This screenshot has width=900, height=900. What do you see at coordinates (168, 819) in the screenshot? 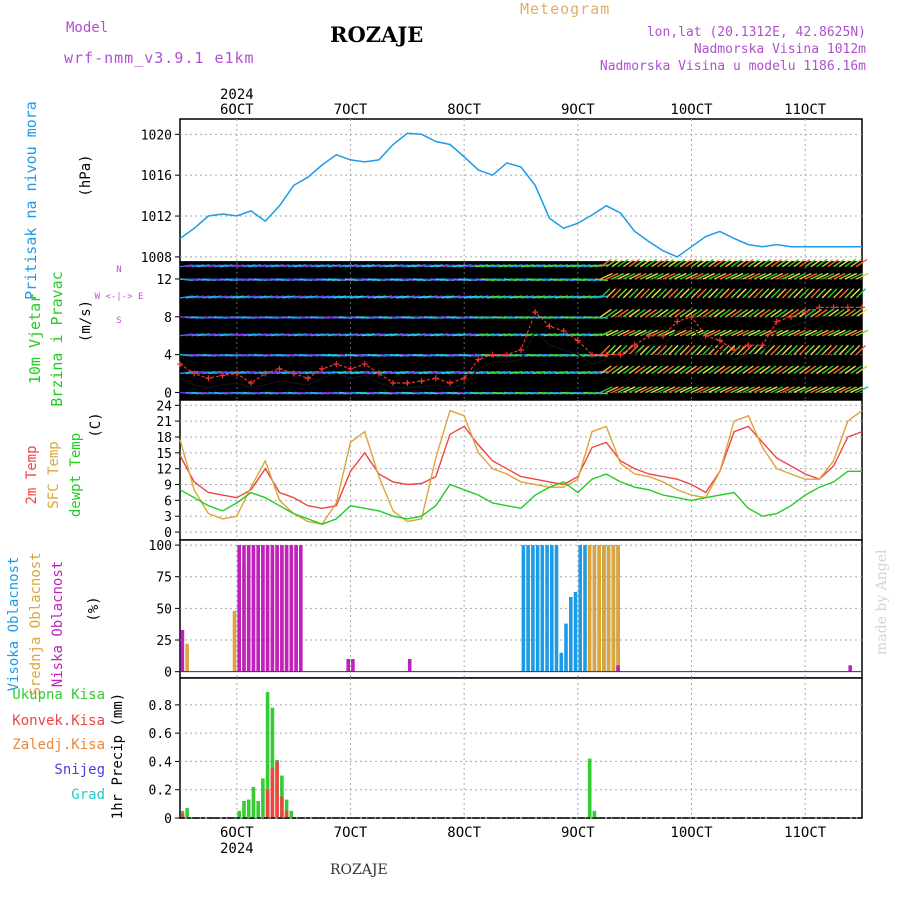
I see `precip-ytick-label: 0` at bounding box center [168, 819].